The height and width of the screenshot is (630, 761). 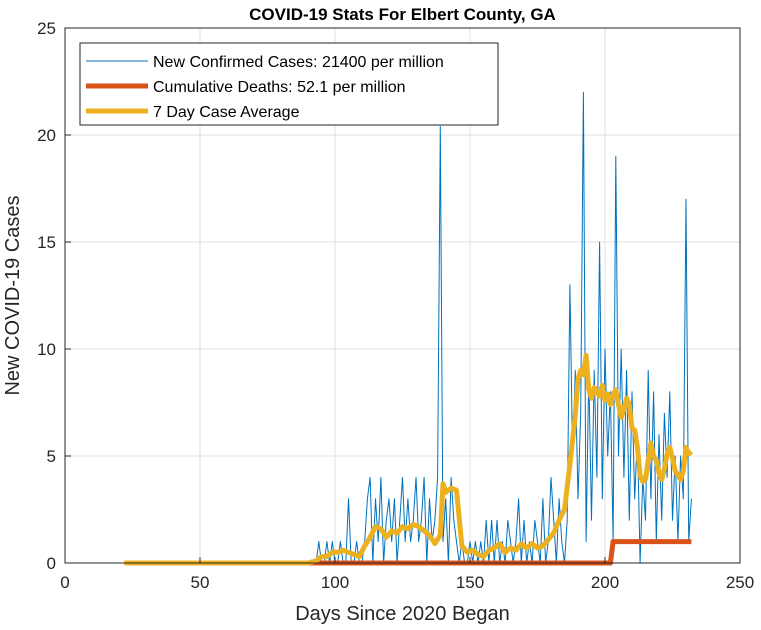 I want to click on x-axis-label: Days Since 2020 Began, so click(x=402, y=614).